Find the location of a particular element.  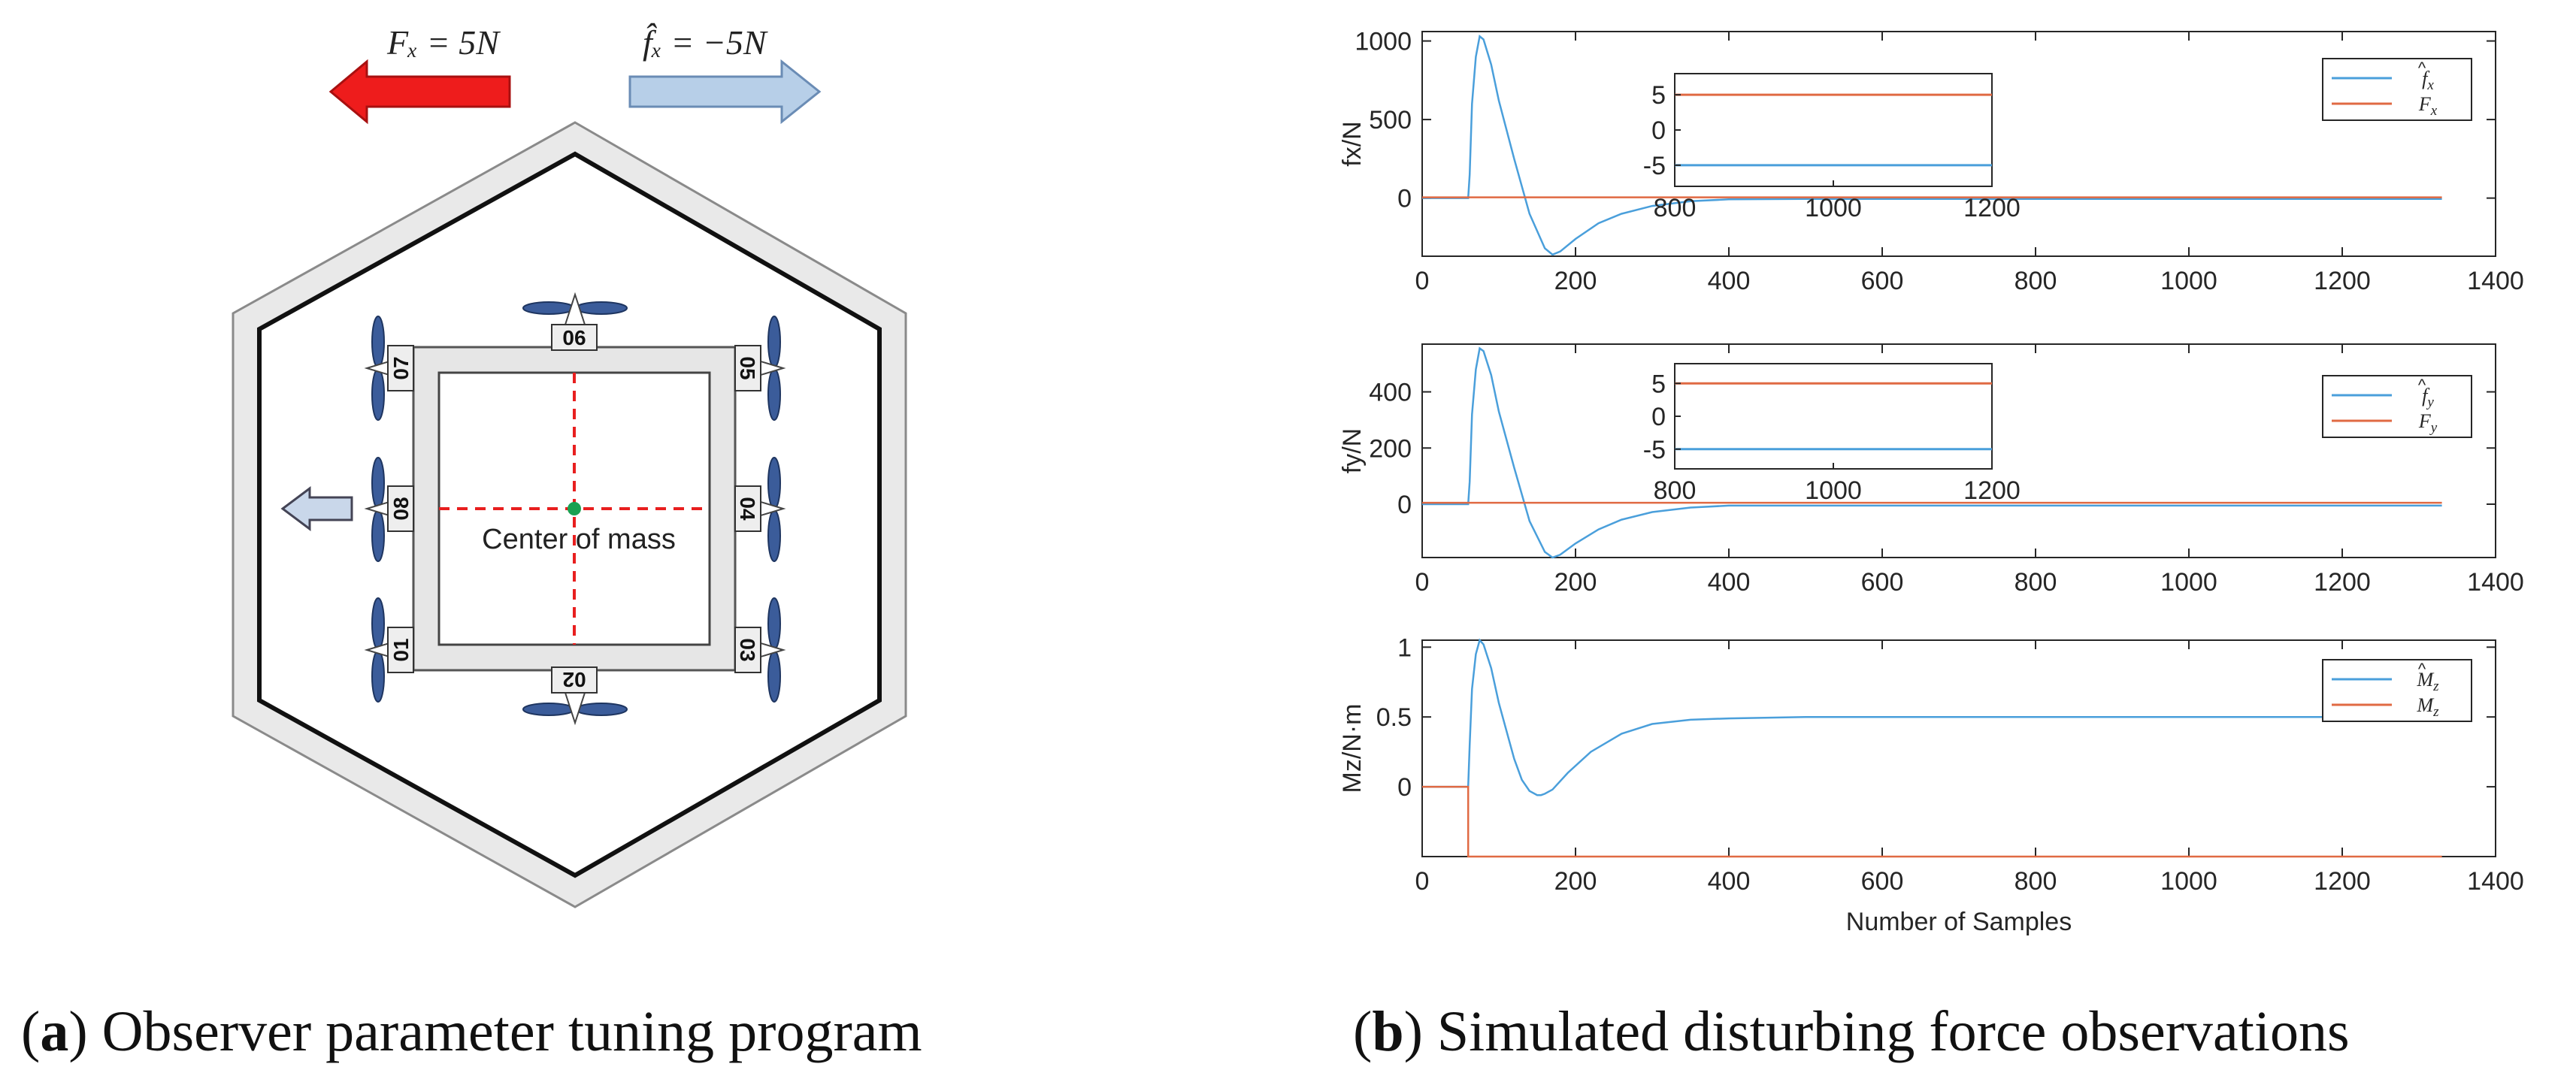

legend: Mz^Mz is located at coordinates (2397, 690).